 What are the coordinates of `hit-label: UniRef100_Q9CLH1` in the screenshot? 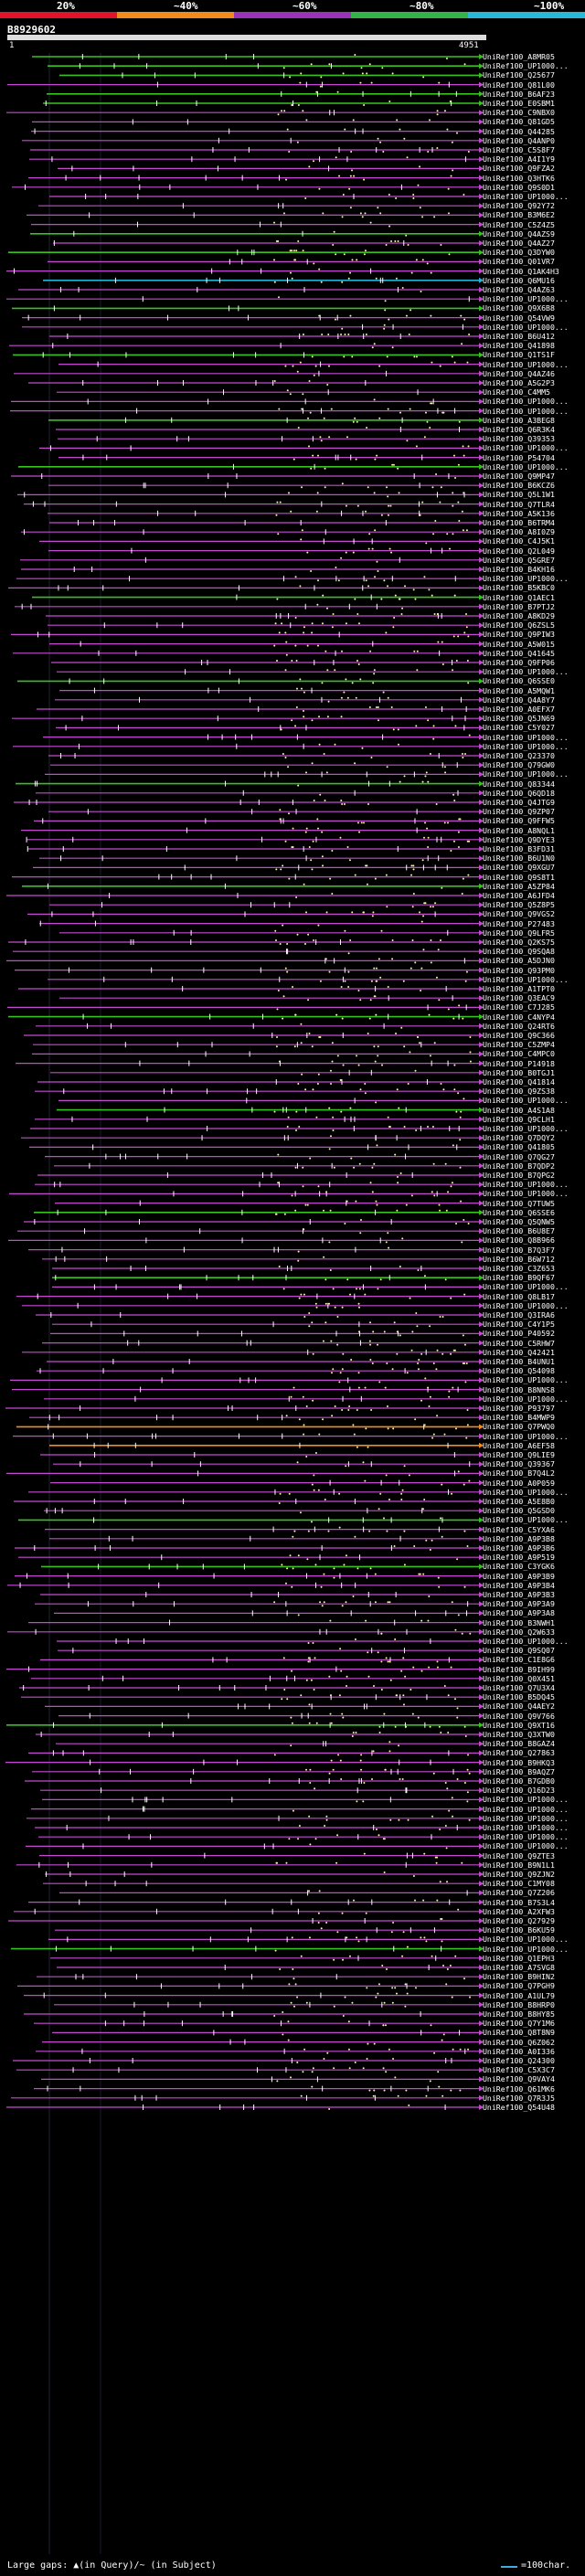 It's located at (519, 1119).